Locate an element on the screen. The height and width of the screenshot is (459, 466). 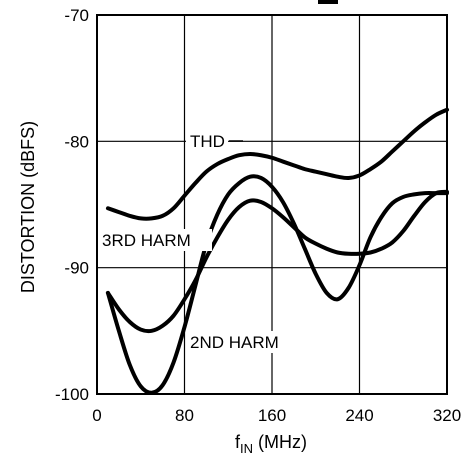
y-tick-label-neg70: -70 is located at coordinates (76, 15).